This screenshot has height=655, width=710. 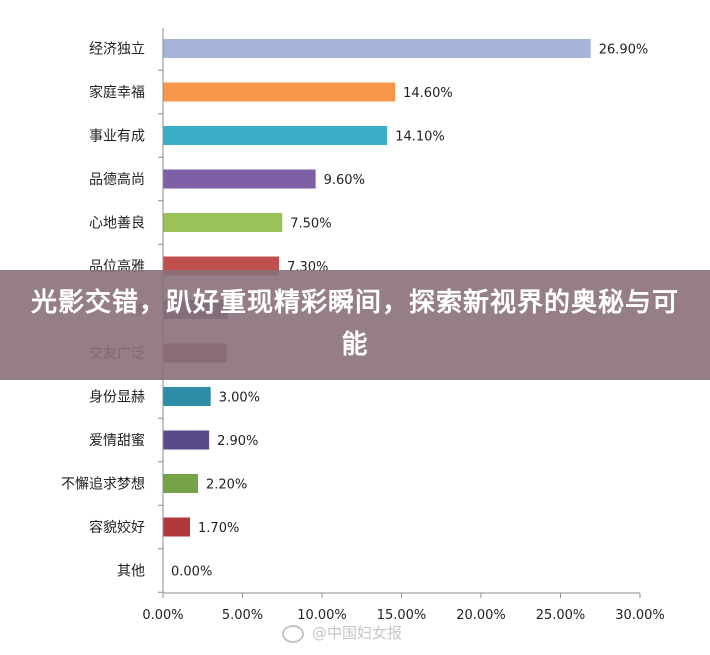 What do you see at coordinates (117, 398) in the screenshot?
I see `category-label: 身份显赫` at bounding box center [117, 398].